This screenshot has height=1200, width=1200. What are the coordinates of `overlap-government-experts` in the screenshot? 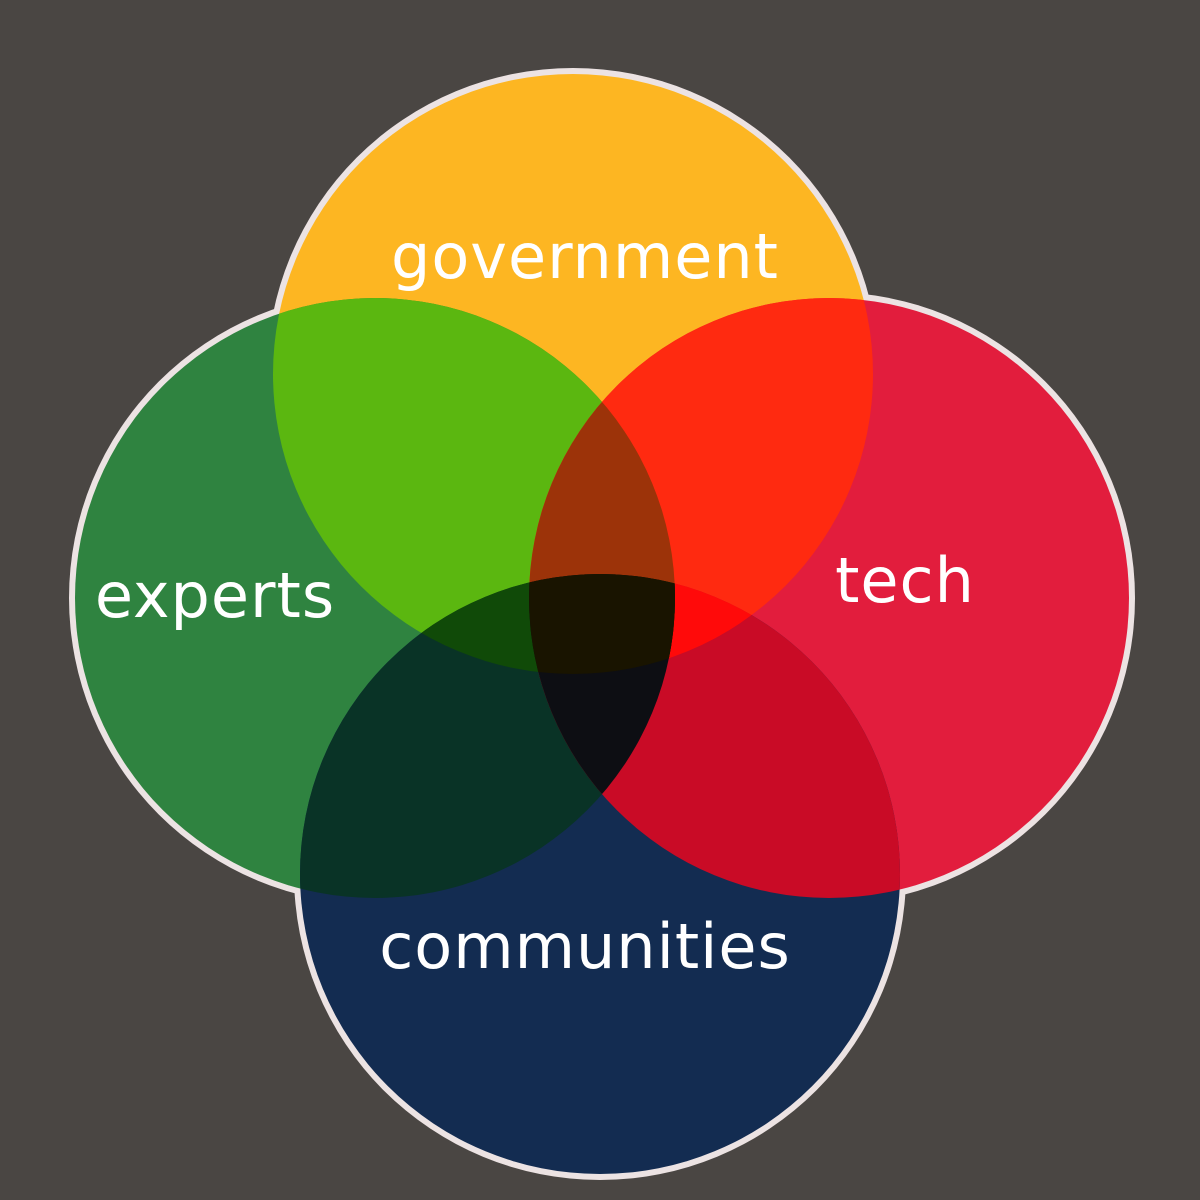 It's located at (474, 486).